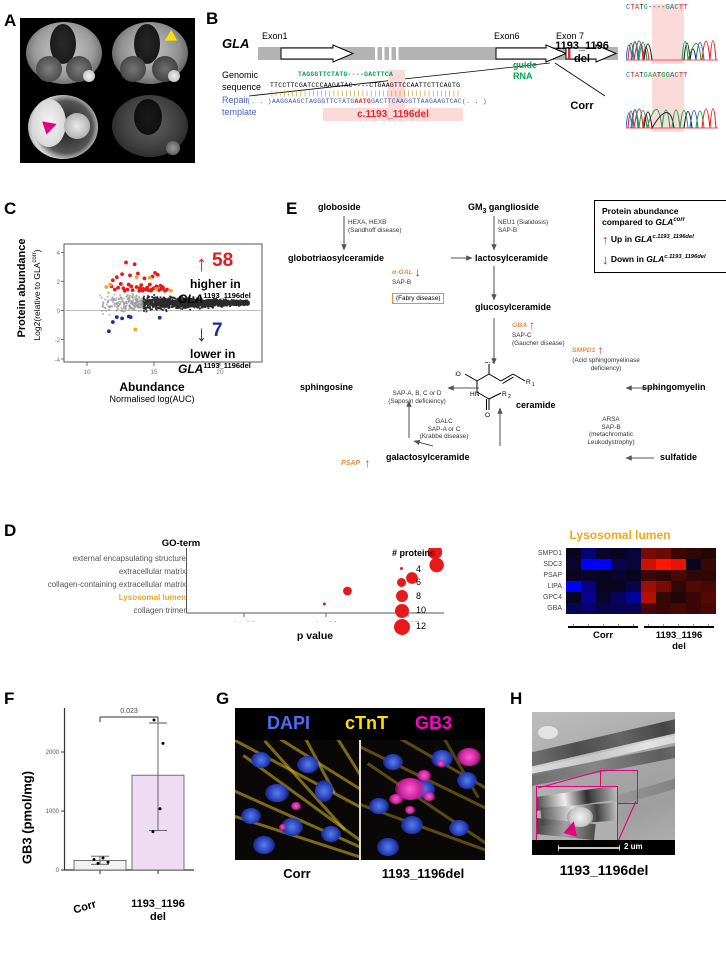  What do you see at coordinates (582, 59) in the screenshot?
I see `chrom-del-label-2: del` at bounding box center [582, 59].